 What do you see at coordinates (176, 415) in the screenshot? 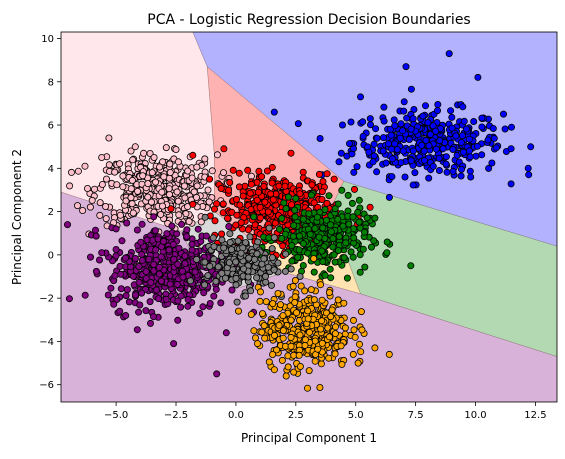
I see `x-tick-label: −2.5` at bounding box center [176, 415].